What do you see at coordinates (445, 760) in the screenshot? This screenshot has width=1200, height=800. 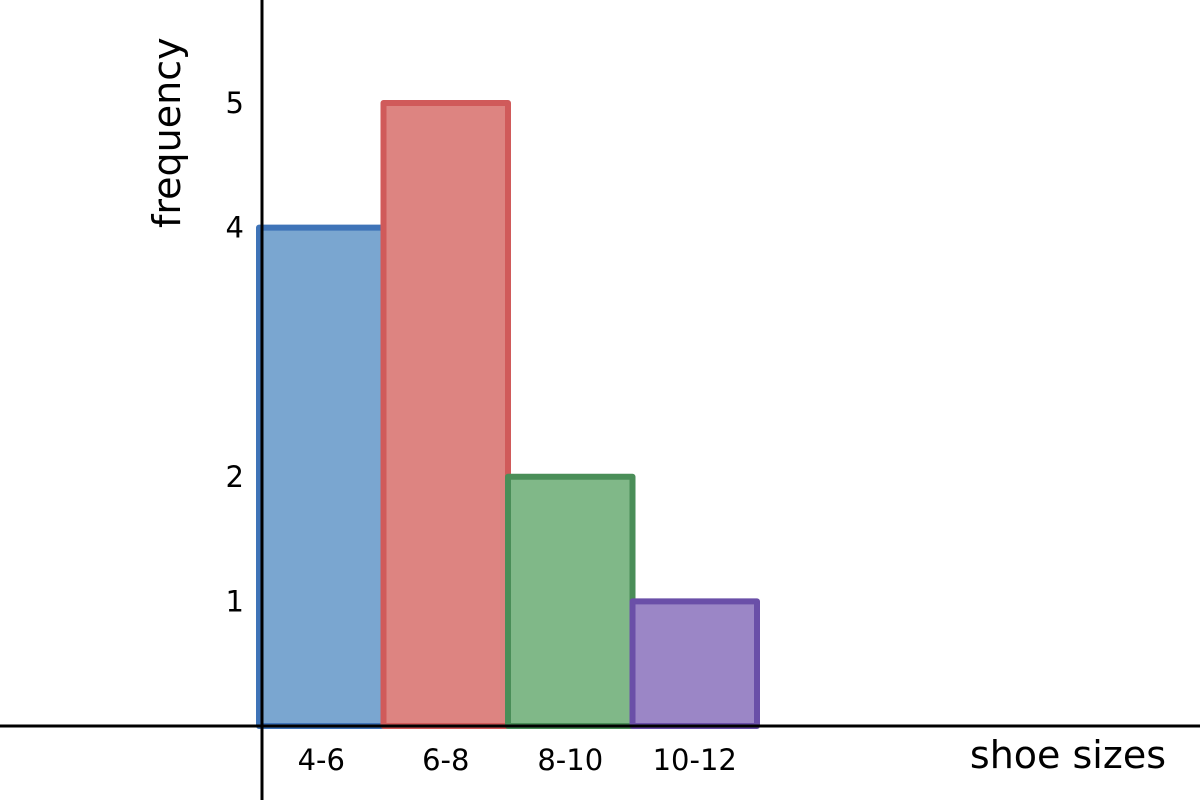 I see `x-category-label: 6-8` at bounding box center [445, 760].